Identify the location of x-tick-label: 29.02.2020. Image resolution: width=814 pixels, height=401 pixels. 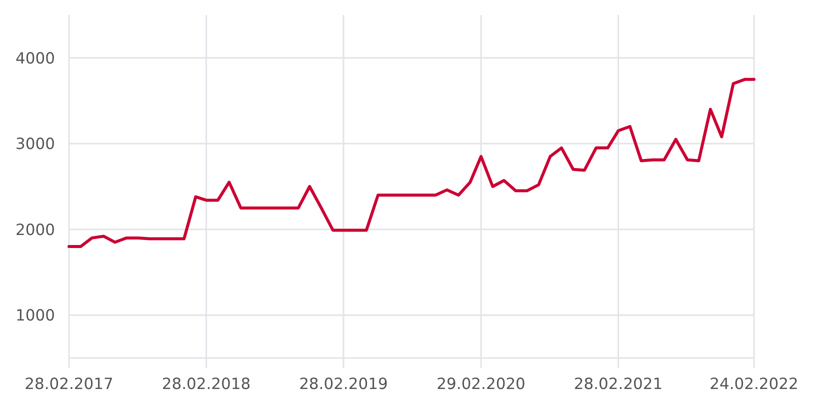
(481, 384).